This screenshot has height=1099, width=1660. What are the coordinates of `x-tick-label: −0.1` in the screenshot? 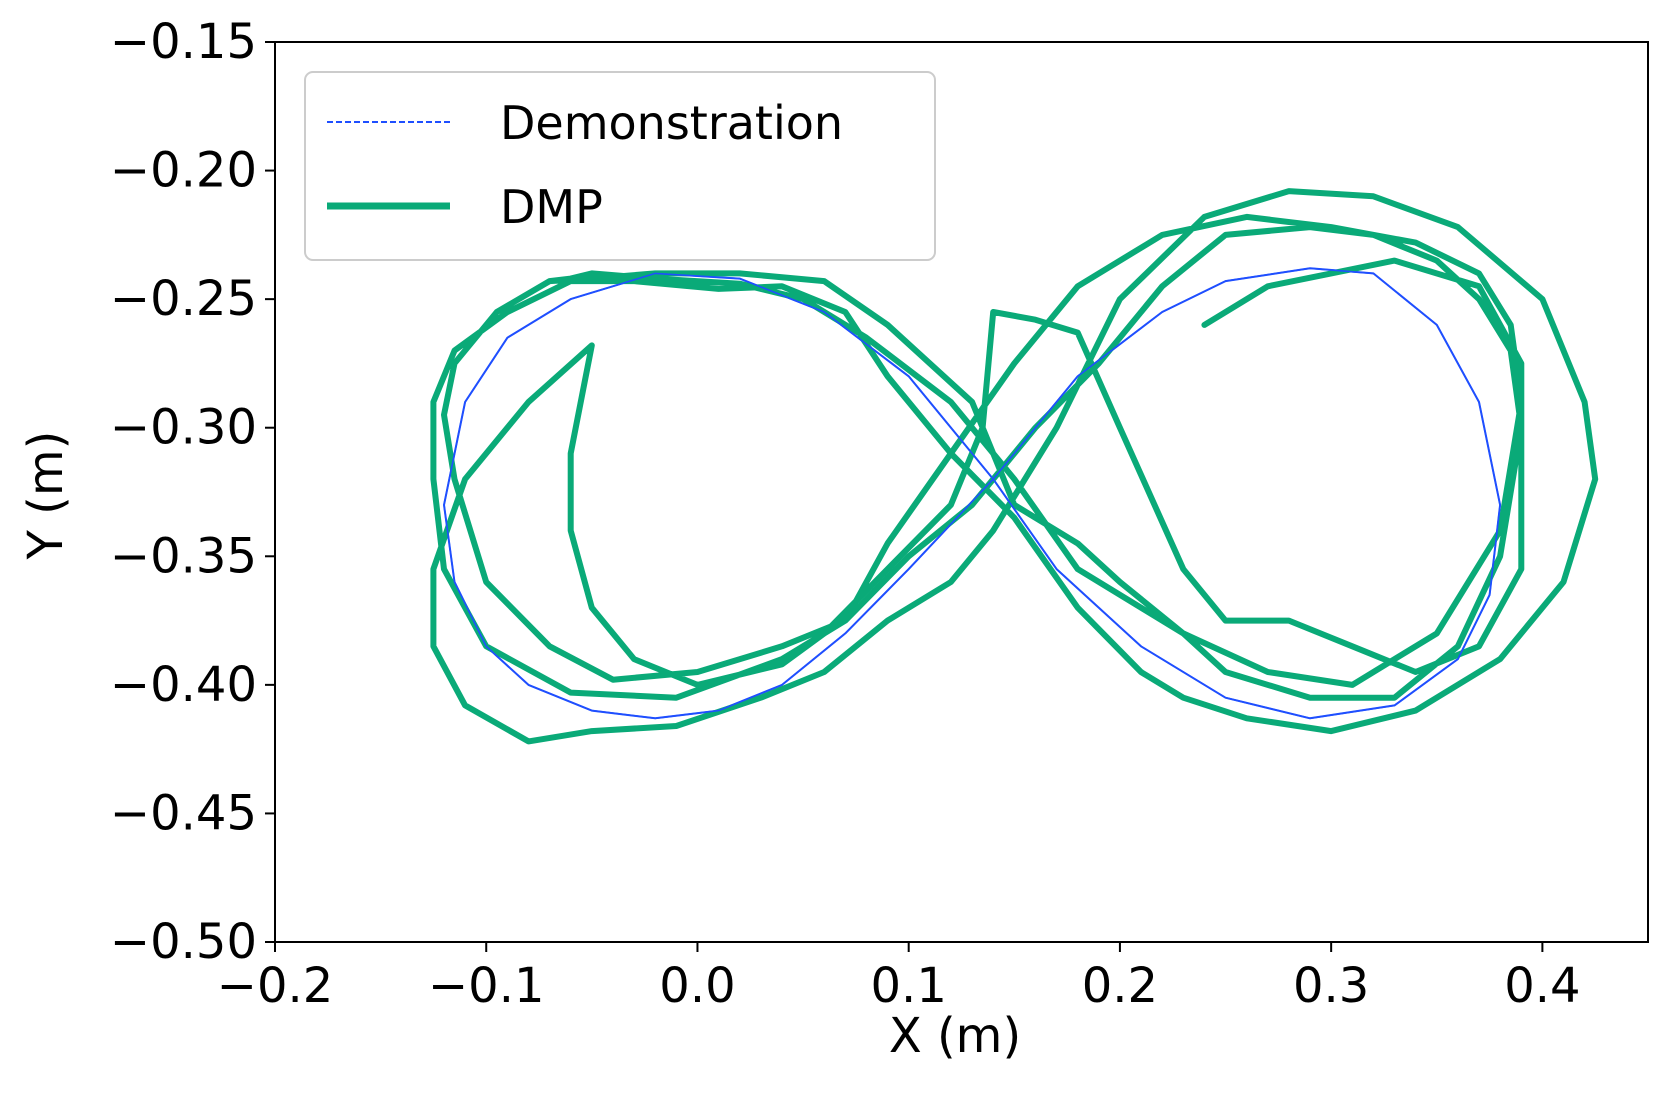 It's located at (486, 986).